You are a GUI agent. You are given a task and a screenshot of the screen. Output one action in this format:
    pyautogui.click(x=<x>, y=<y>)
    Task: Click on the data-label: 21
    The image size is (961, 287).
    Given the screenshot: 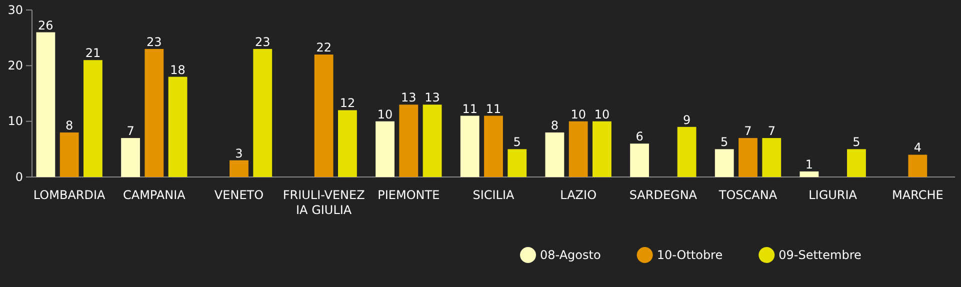 What is the action you would take?
    pyautogui.click(x=93, y=53)
    